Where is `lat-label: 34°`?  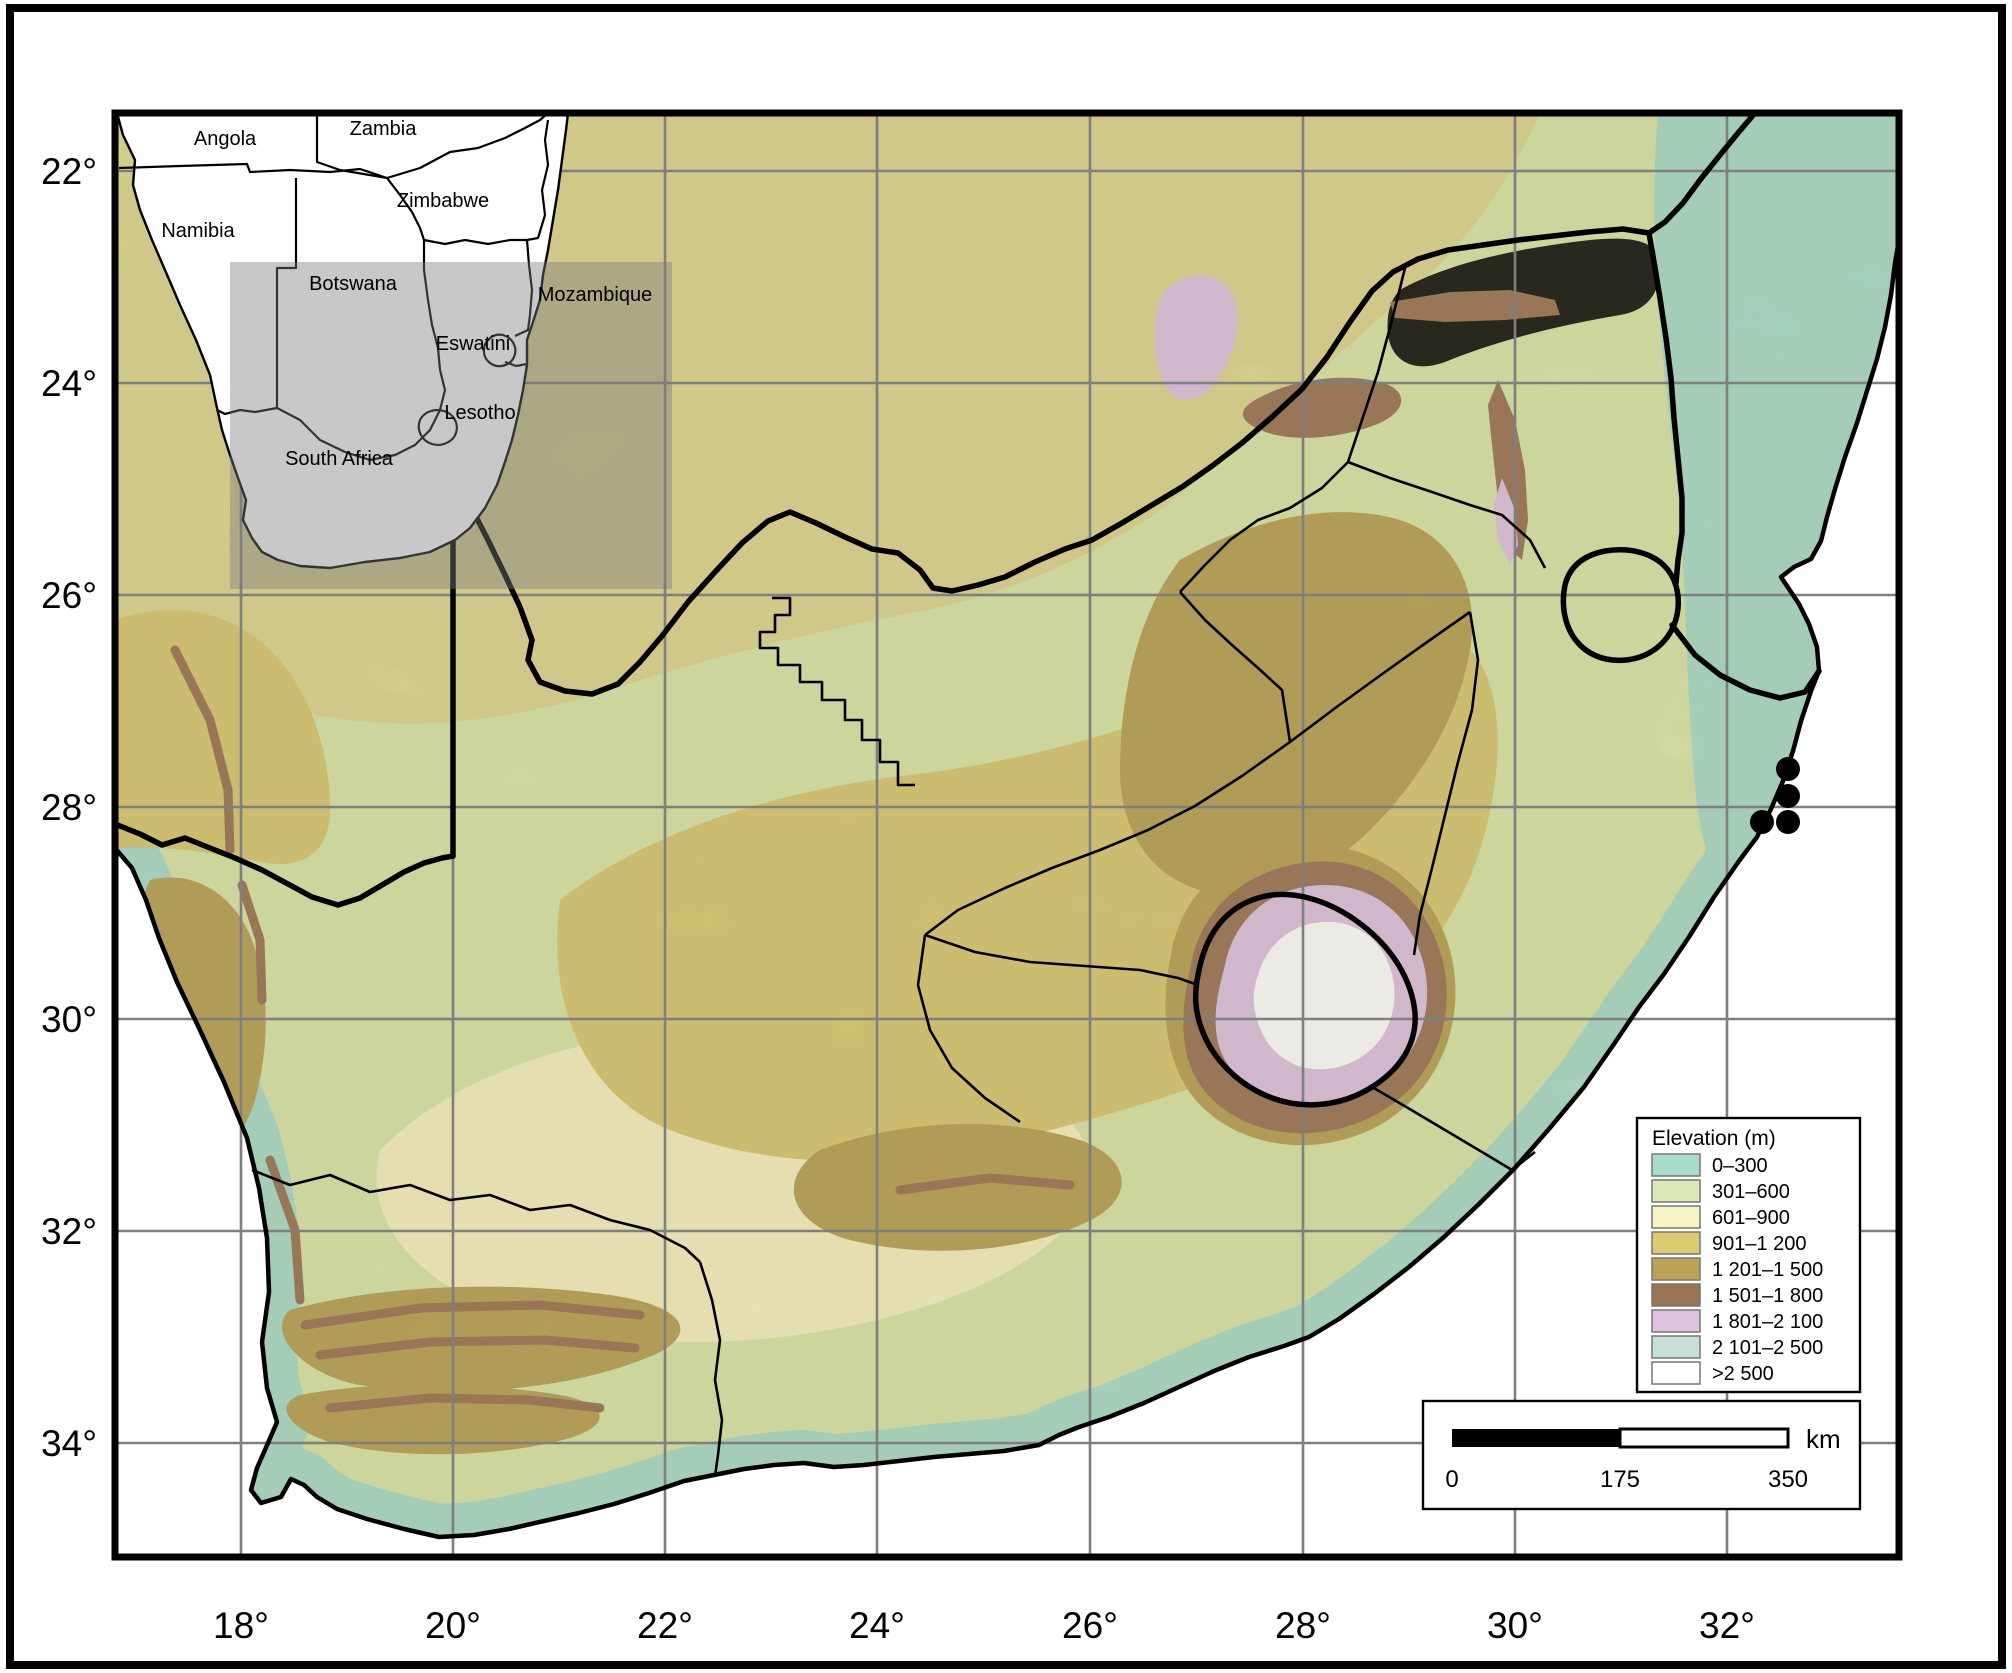 lat-label: 34° is located at coordinates (69, 1443).